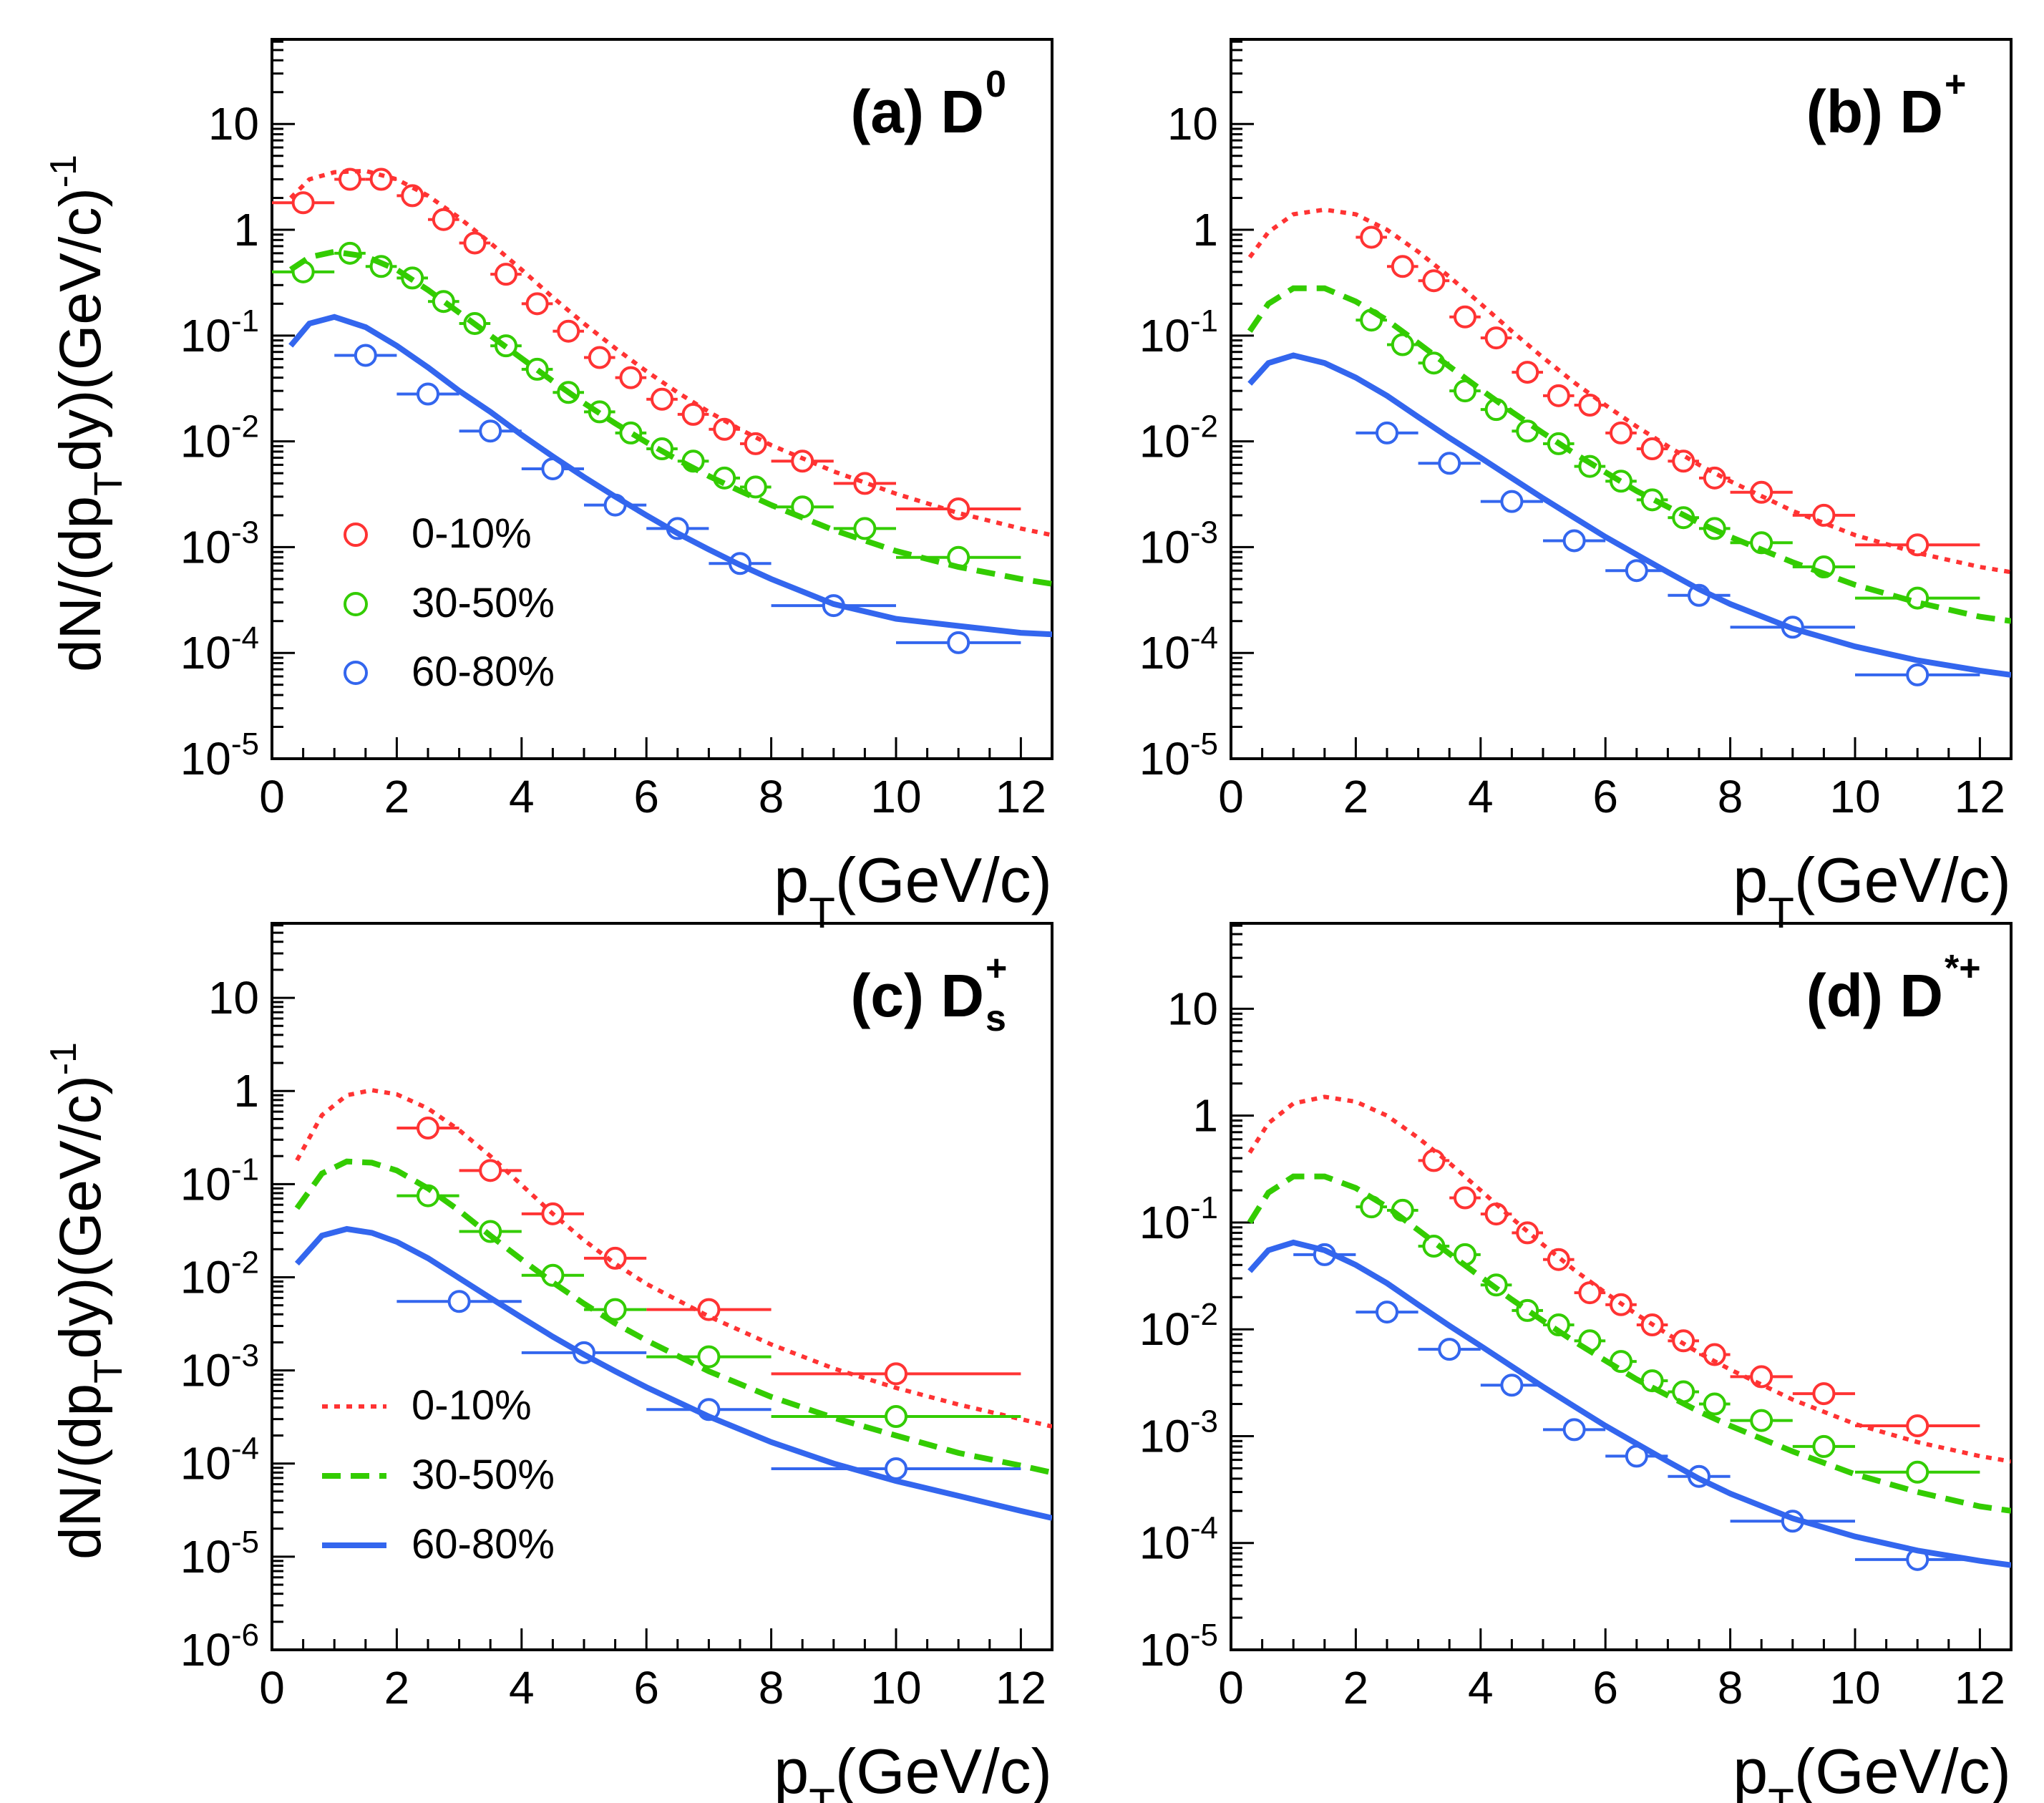  I want to click on model-curve-30-50%, so click(670, 418).